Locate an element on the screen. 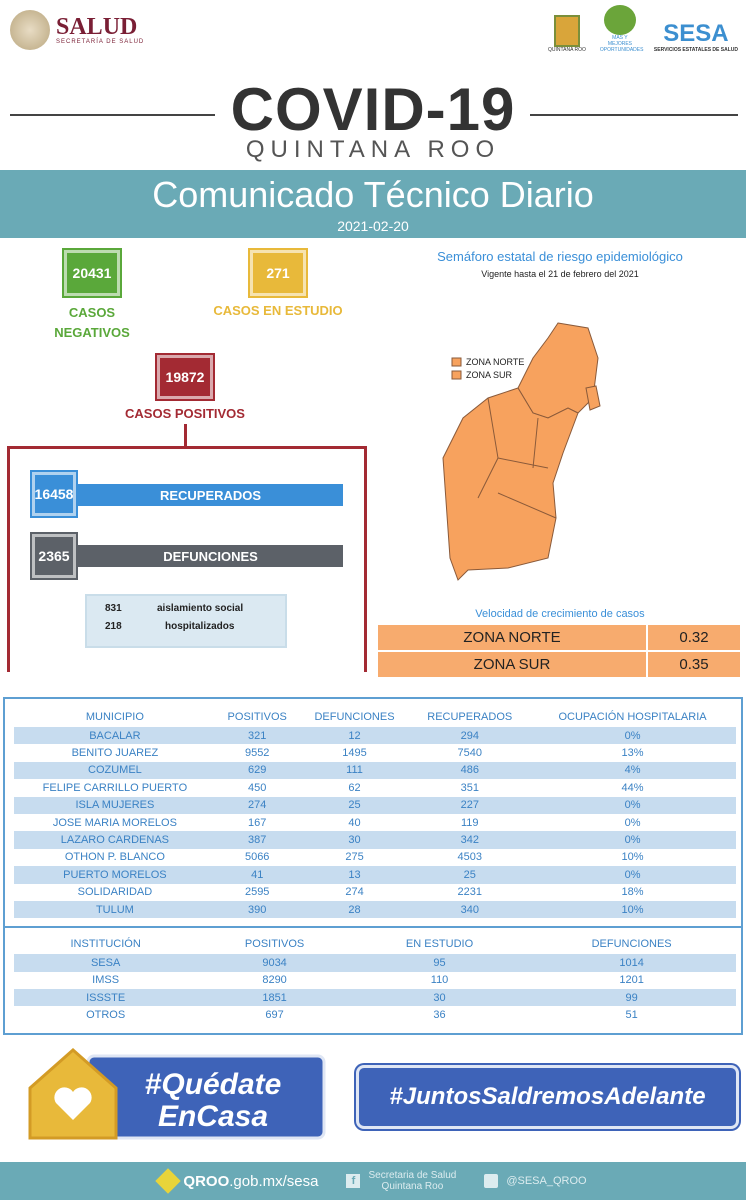 The width and height of the screenshot is (746, 1200). table-cell: 99 is located at coordinates (631, 998).